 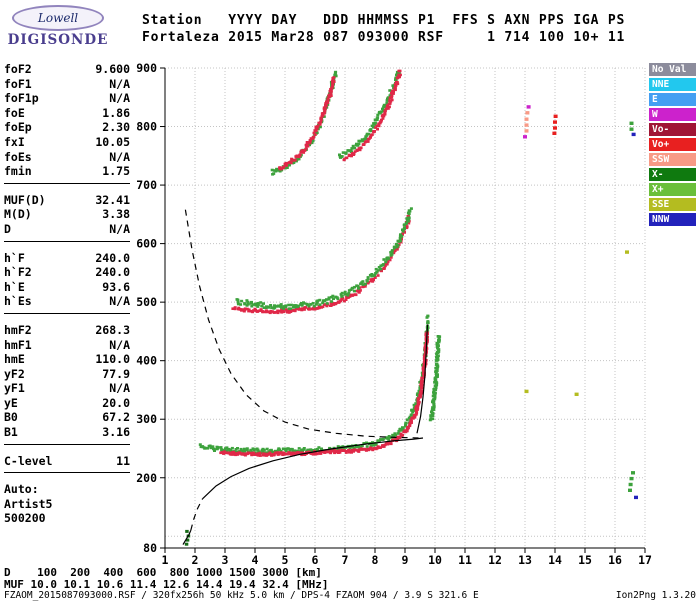 I want to click on lowell-logo-oval: Lowell, so click(x=58, y=18).